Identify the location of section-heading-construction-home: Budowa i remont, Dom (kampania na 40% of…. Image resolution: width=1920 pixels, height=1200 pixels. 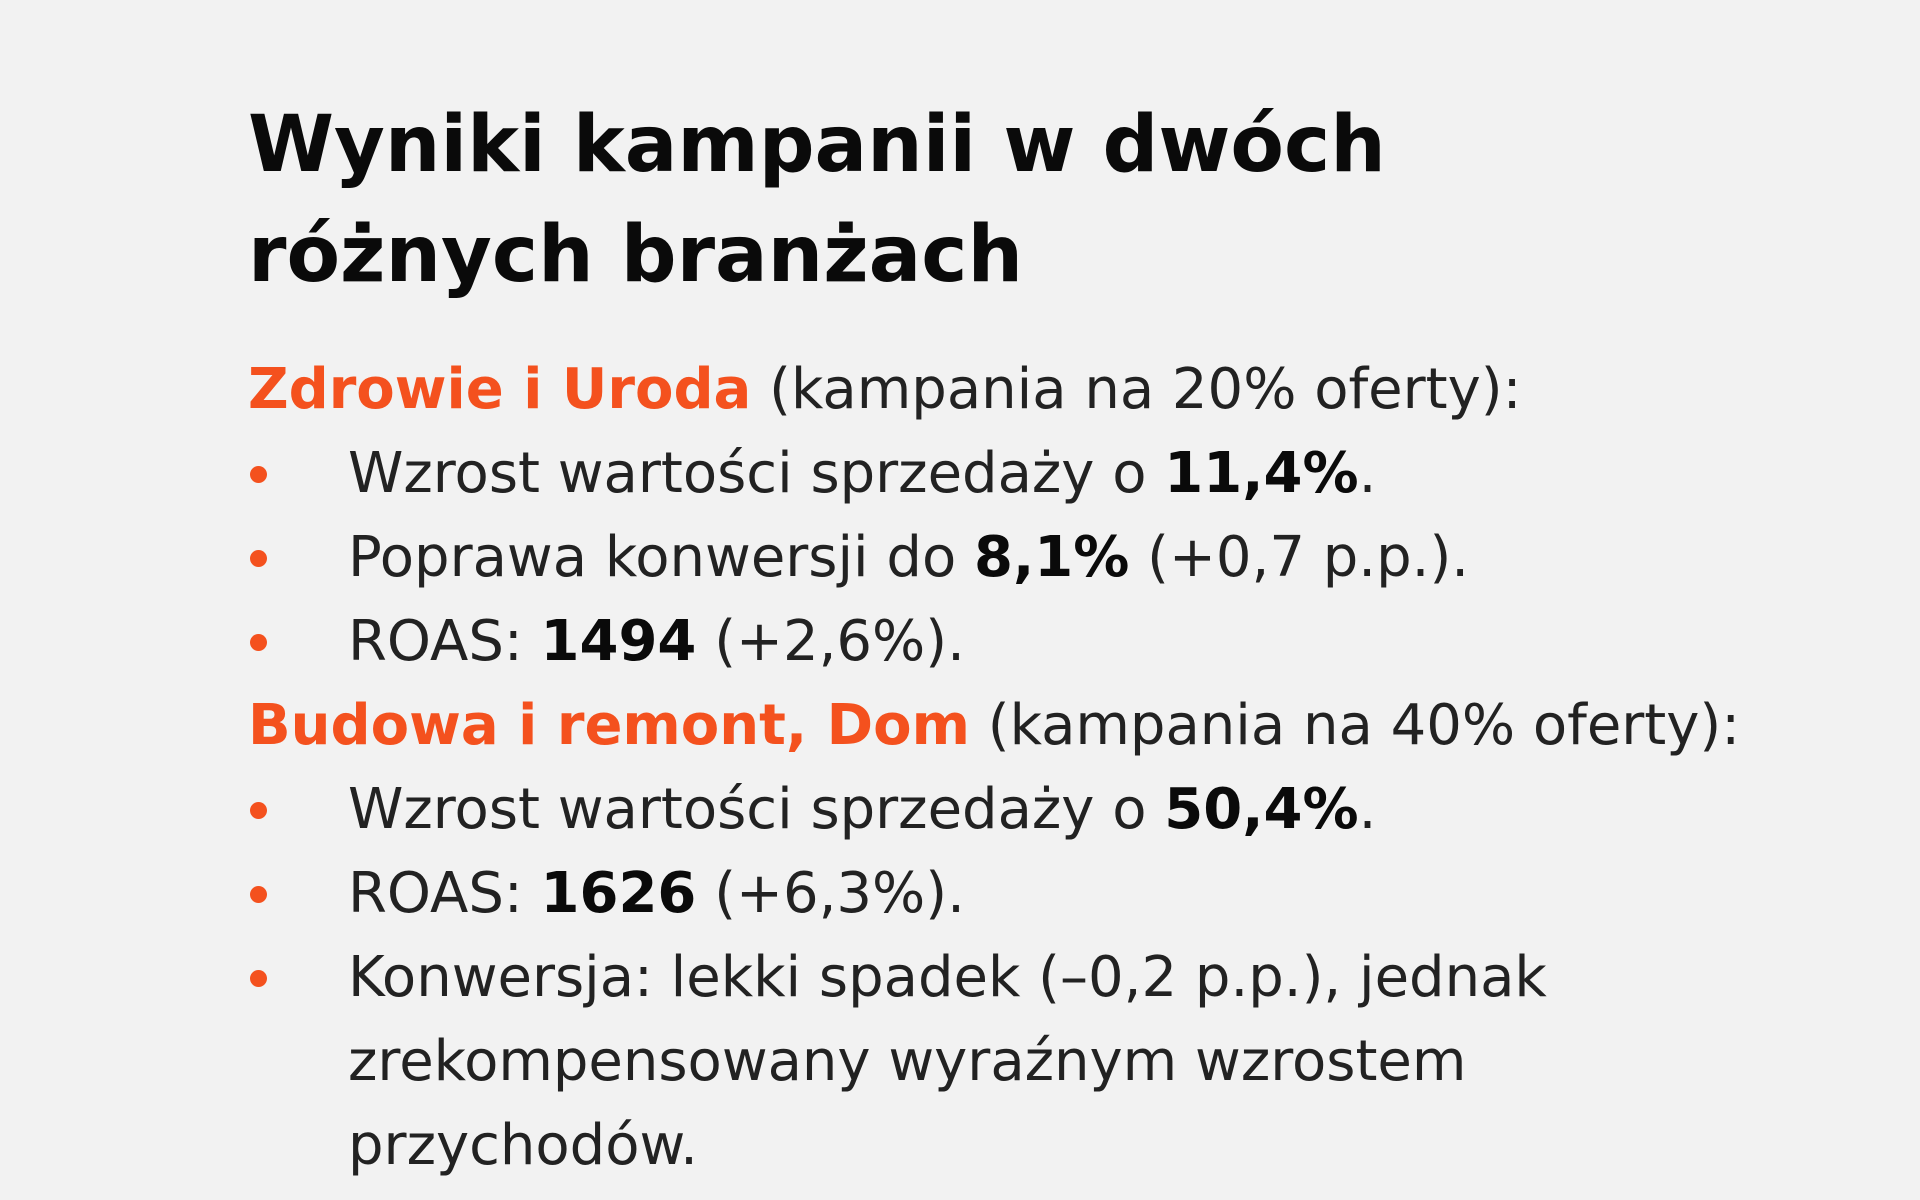
(994, 726).